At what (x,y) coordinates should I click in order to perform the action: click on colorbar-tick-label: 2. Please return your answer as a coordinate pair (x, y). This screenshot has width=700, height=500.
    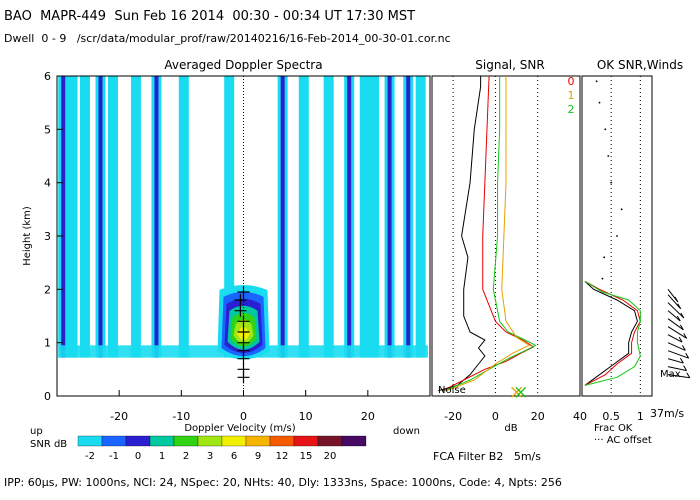
    Looking at the image, I should click on (186, 456).